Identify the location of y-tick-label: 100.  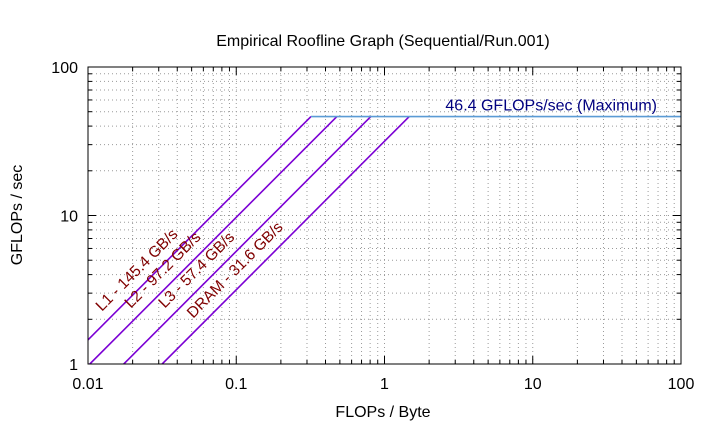
(64, 68).